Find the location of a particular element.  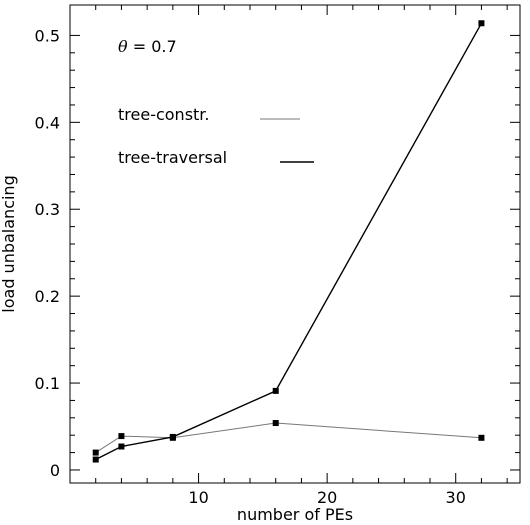

y-tick-label: 0.5 is located at coordinates (47, 35).